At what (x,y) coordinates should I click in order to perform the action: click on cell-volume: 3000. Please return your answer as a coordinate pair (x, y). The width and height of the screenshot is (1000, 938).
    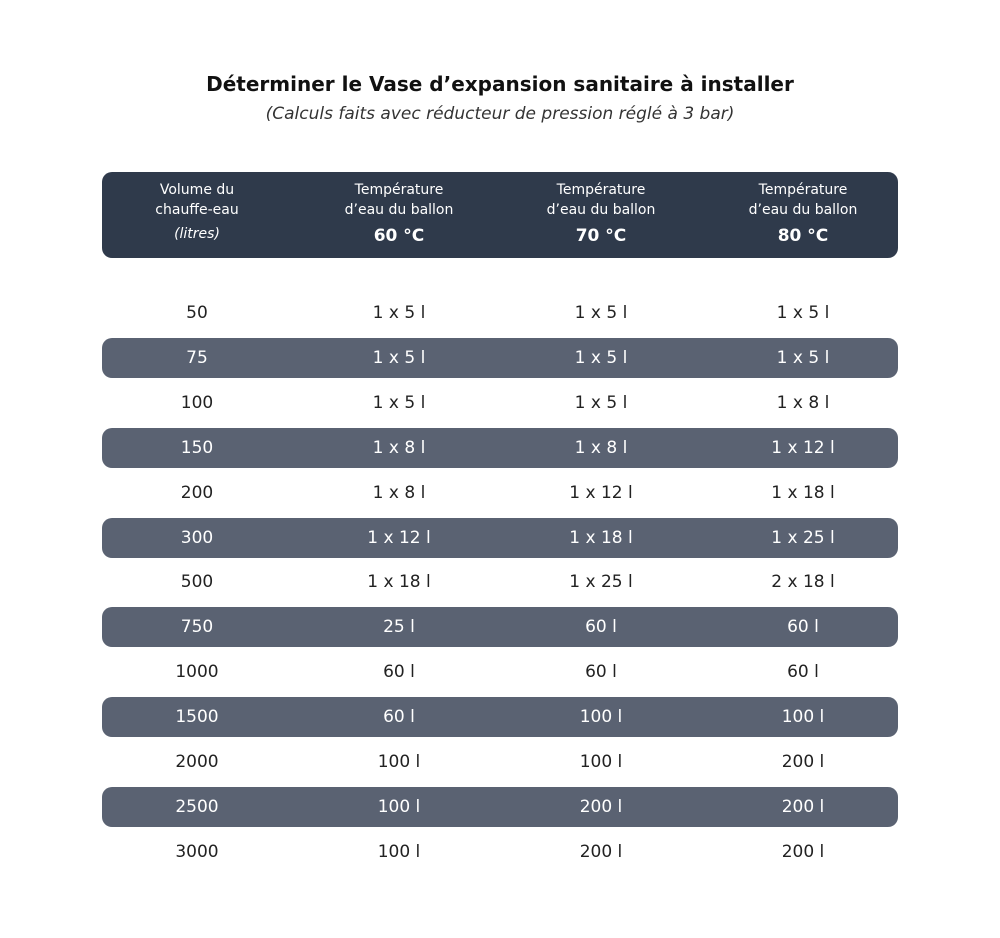
    Looking at the image, I should click on (197, 851).